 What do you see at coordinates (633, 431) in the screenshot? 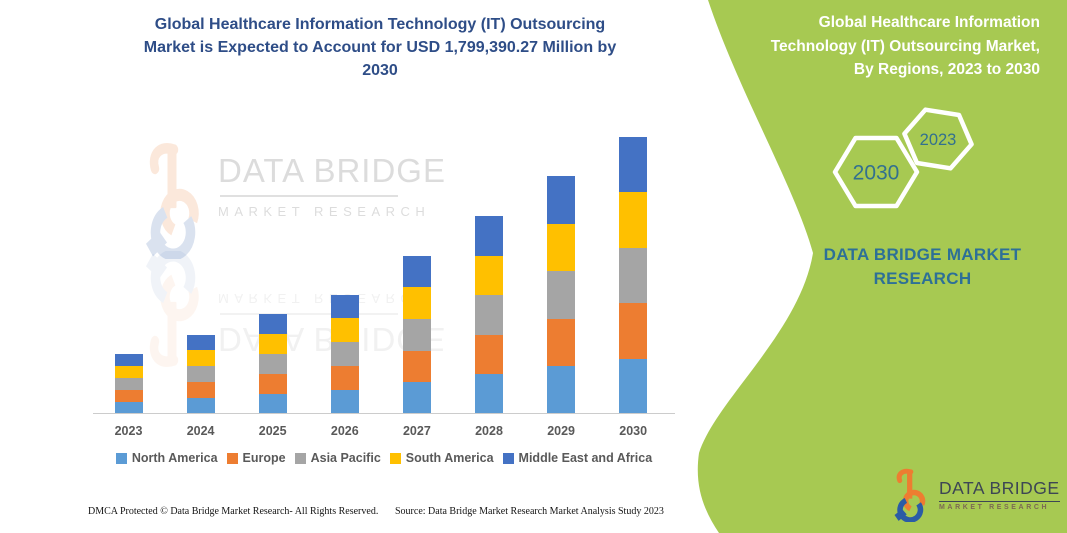
I see `x-axis-label-2030: 2030` at bounding box center [633, 431].